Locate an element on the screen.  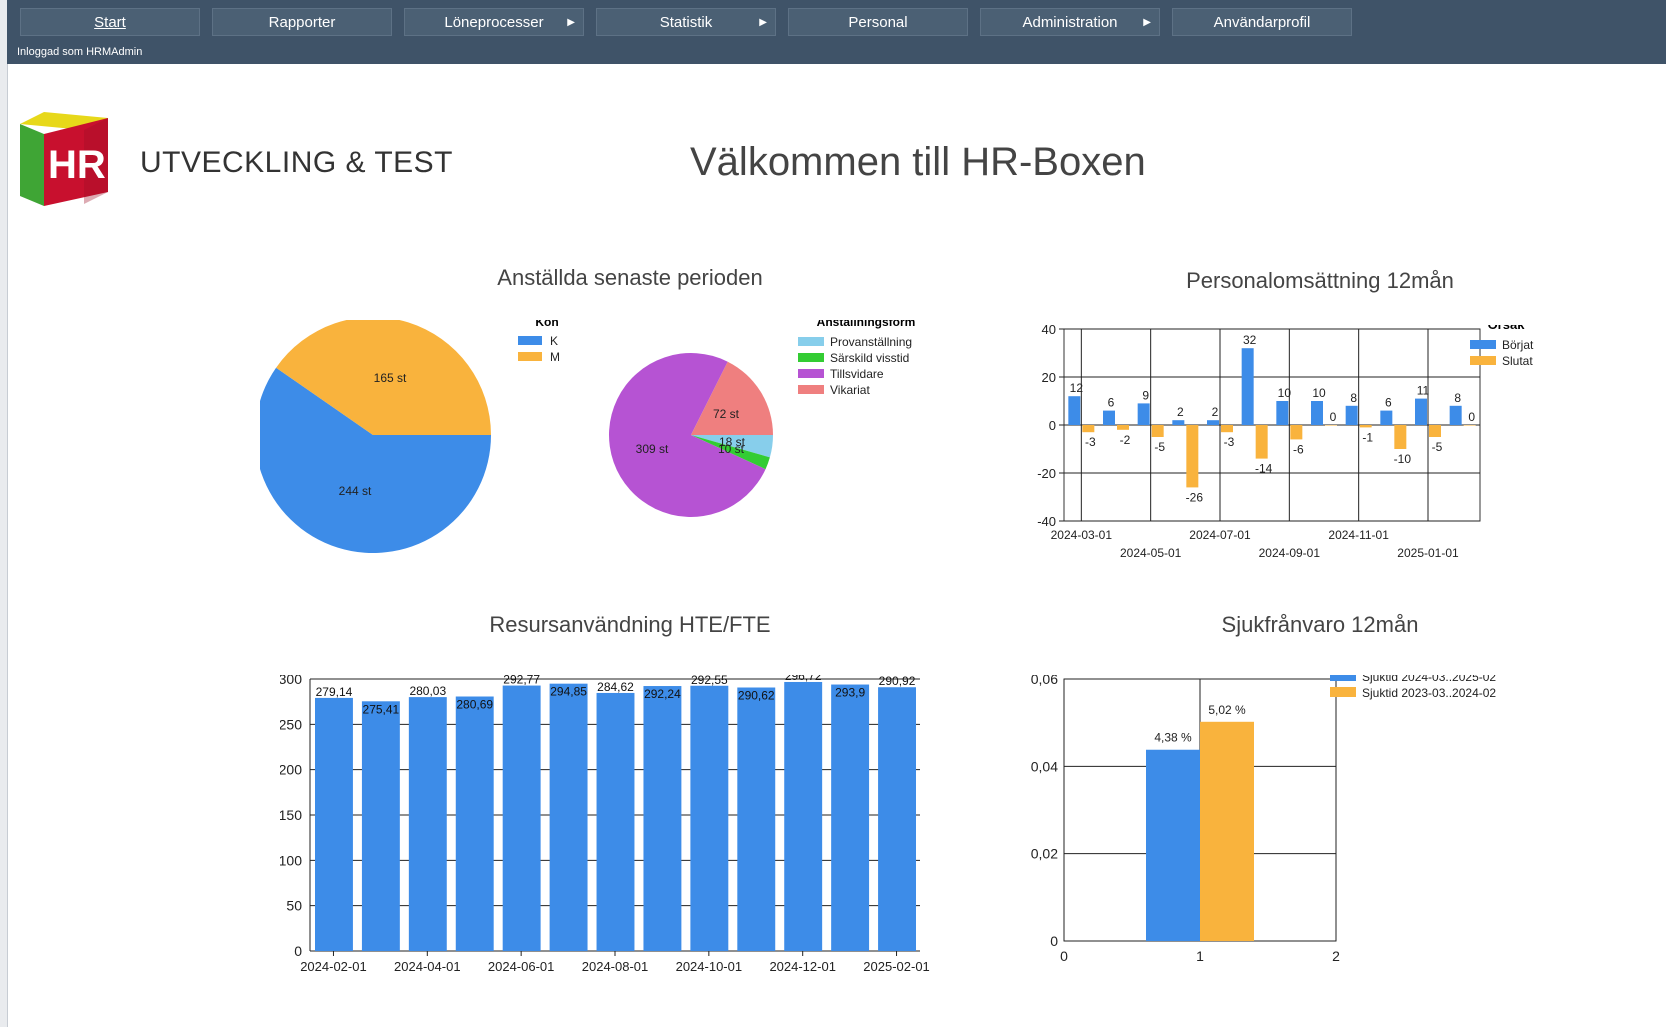
brand-title: UTVECKLING & TEST is located at coordinates (297, 162).